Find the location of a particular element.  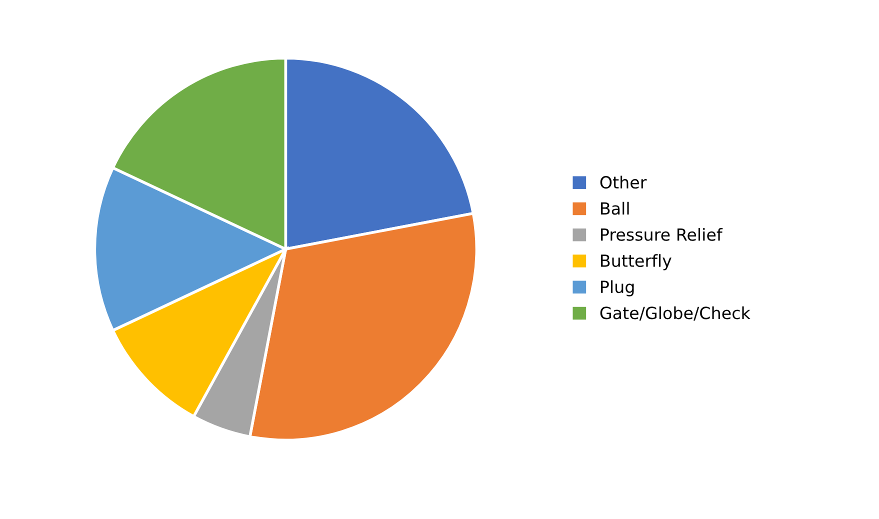

legend-label: Other is located at coordinates (623, 182).